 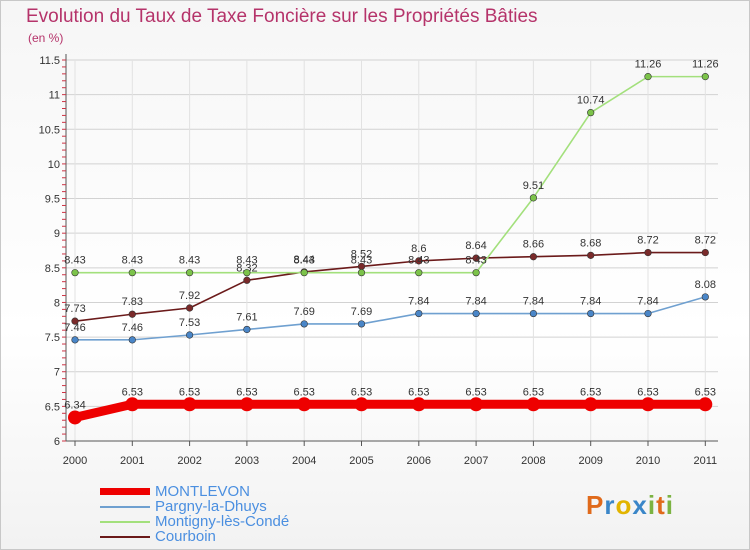 I want to click on y-tick-label: 6.5, so click(x=52, y=407).